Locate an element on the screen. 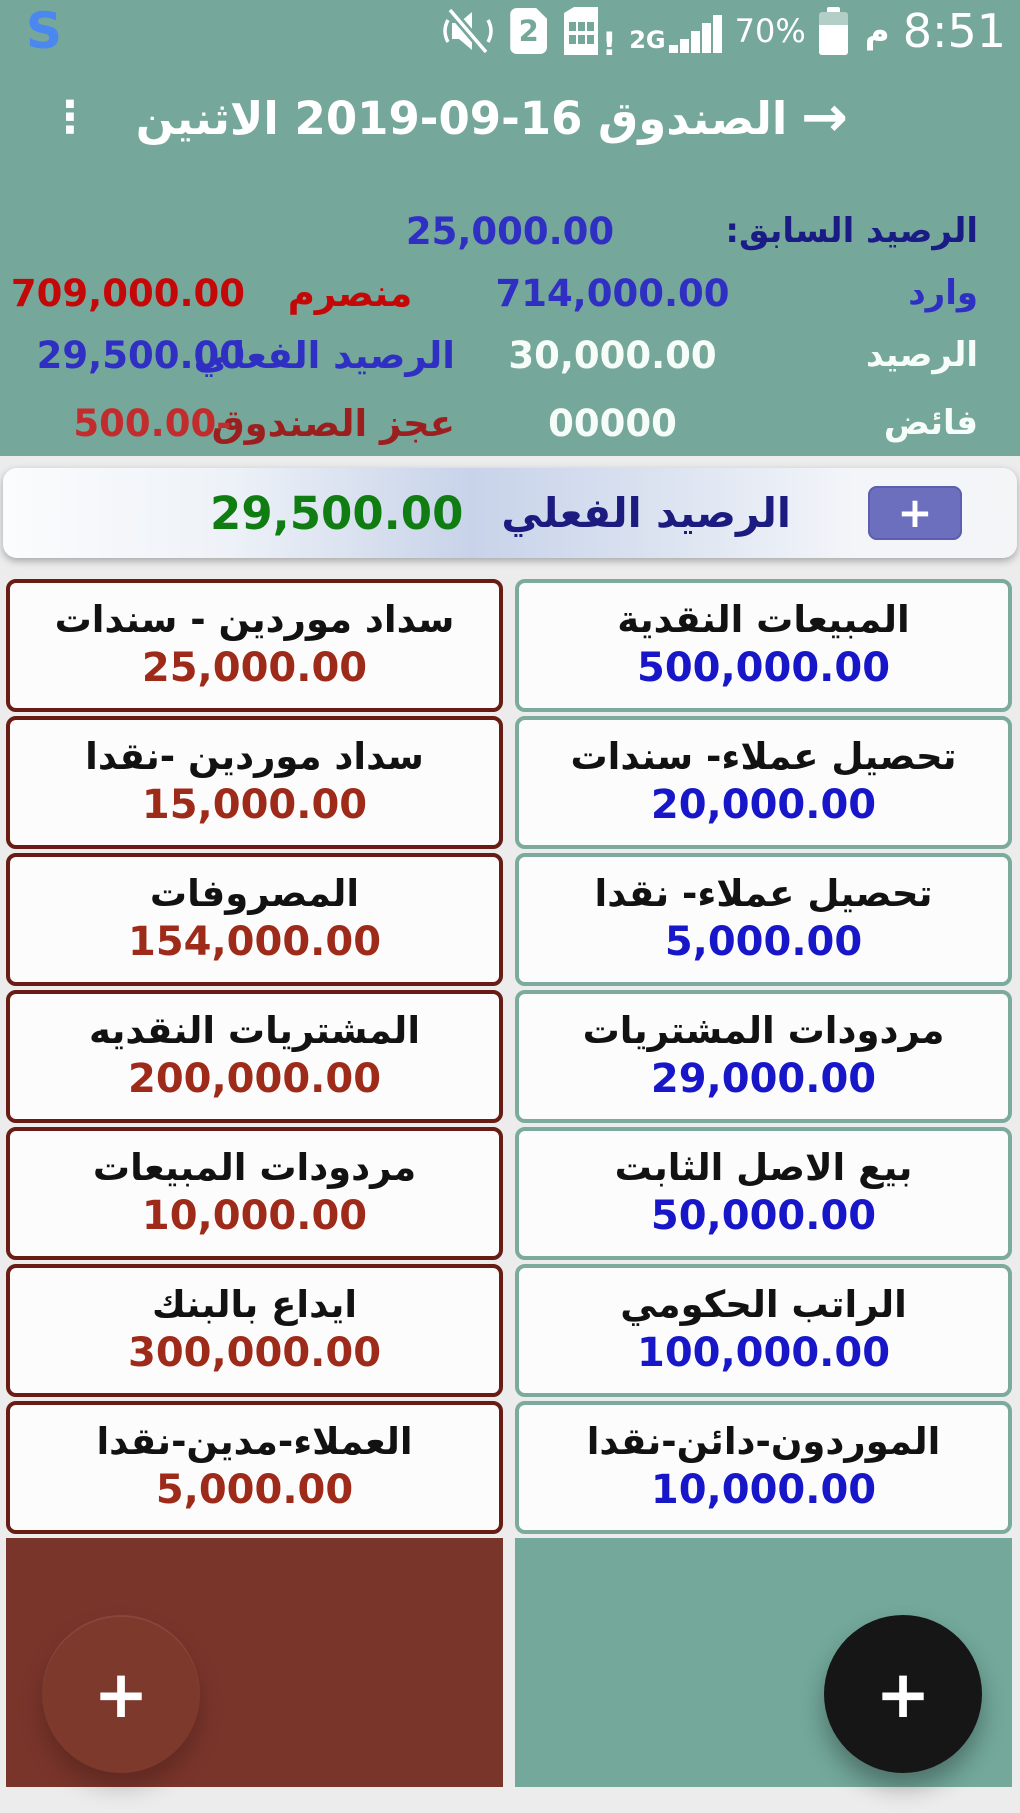 Image resolution: width=1020 pixels, height=1813 pixels. actual-balance-bar-label: الرصيد الفعلي is located at coordinates (646, 513).